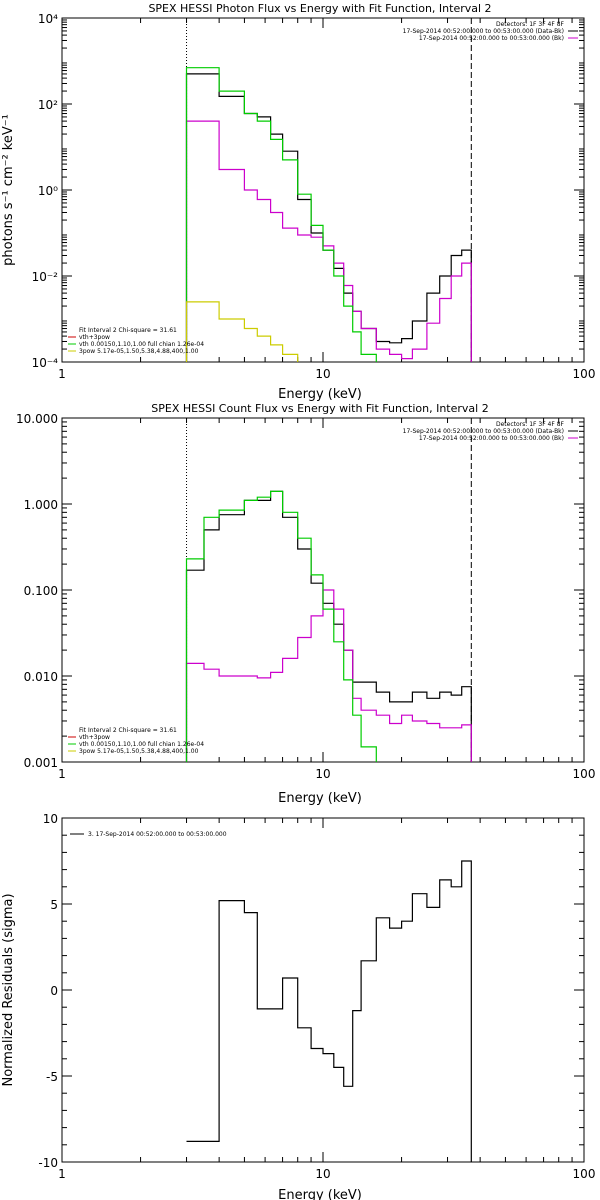 The width and height of the screenshot is (600, 1200). Describe the element at coordinates (8, 190) in the screenshot. I see `photon-flux-ylabel: photons s⁻¹ cm⁻² keV⁻¹` at that location.